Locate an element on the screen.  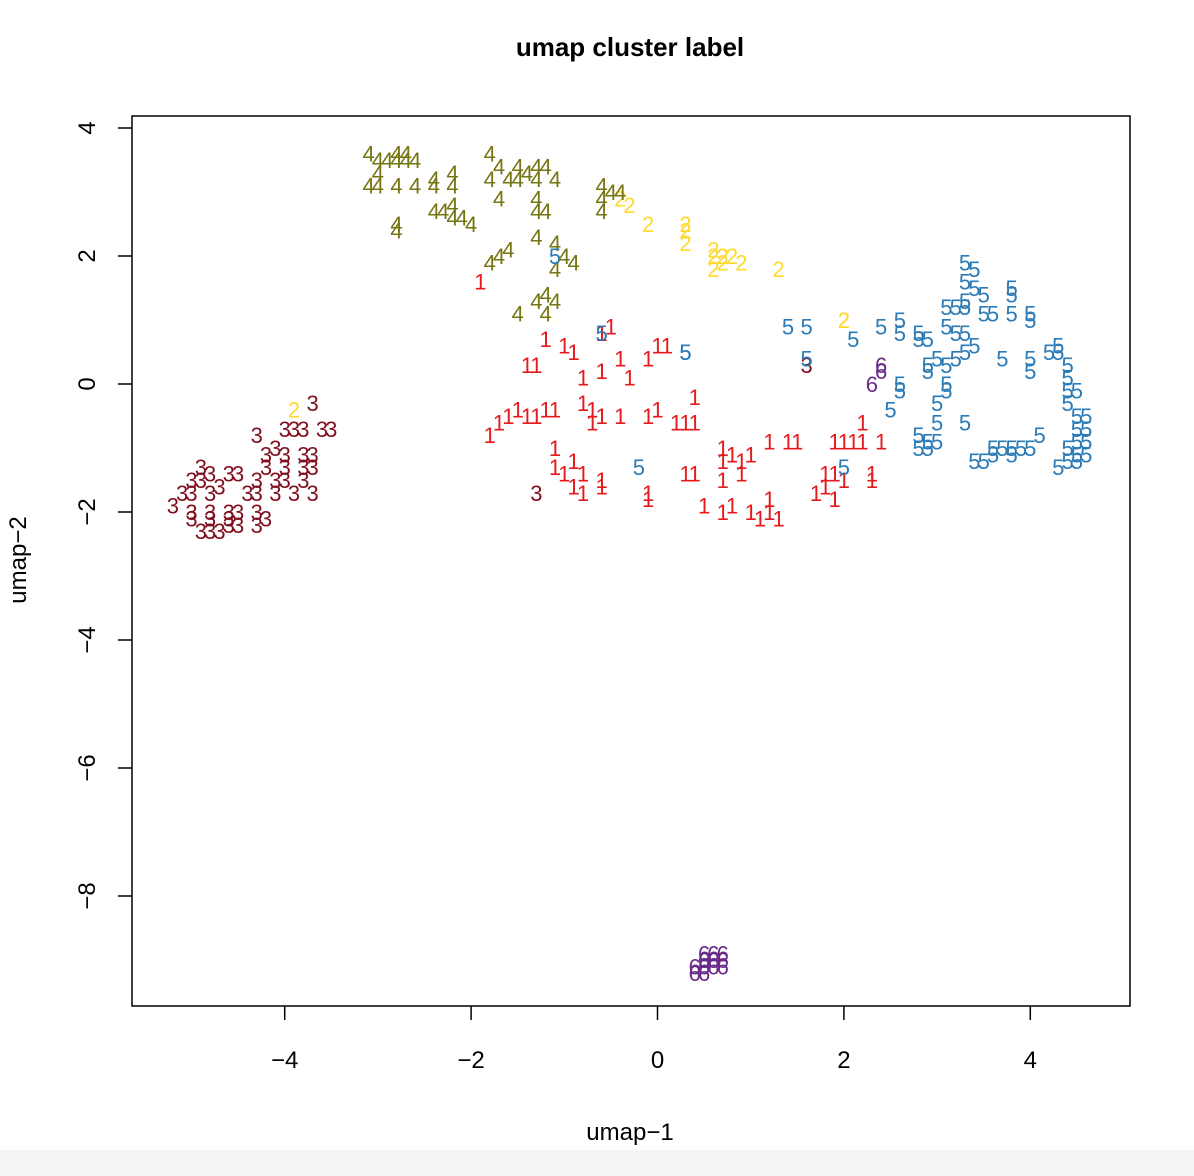
x-axis: −4 −2 0 2 4 is located at coordinates (654, 1040).